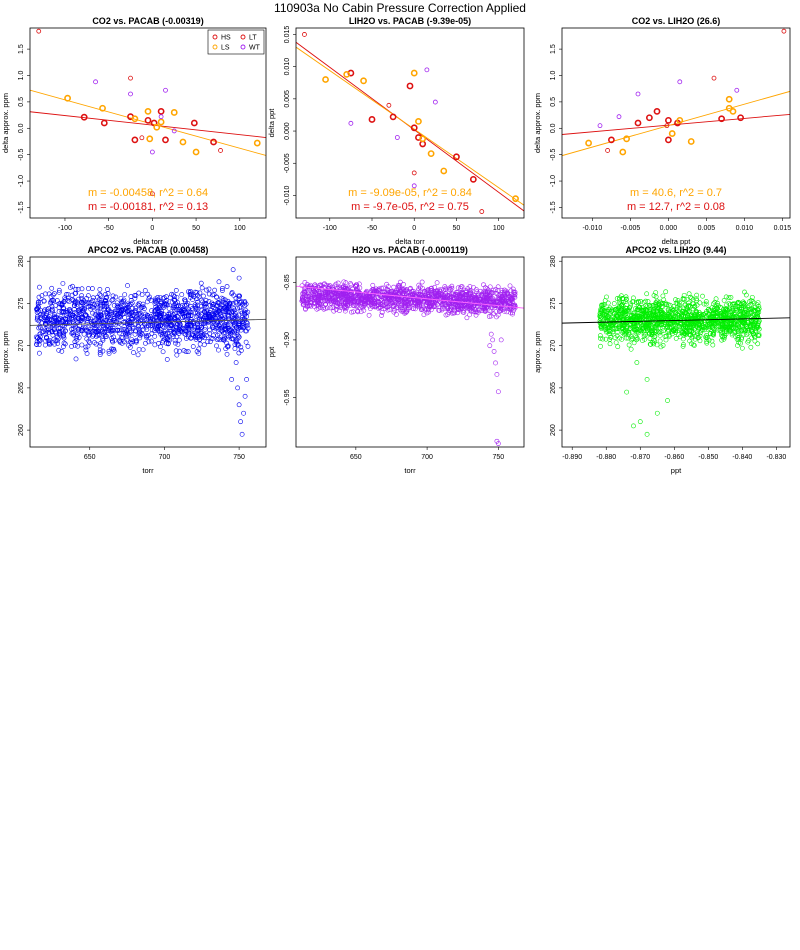 Image resolution: width=800 pixels, height=950 pixels. Describe the element at coordinates (410, 362) in the screenshot. I see `plot-area` at that location.